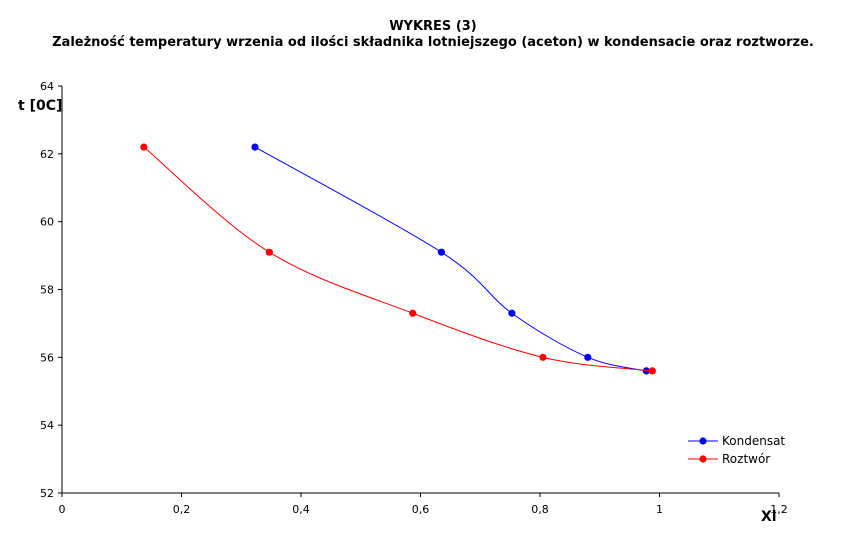 The width and height of the screenshot is (866, 548). Describe the element at coordinates (47, 154) in the screenshot. I see `y-tick-label: 62` at that location.